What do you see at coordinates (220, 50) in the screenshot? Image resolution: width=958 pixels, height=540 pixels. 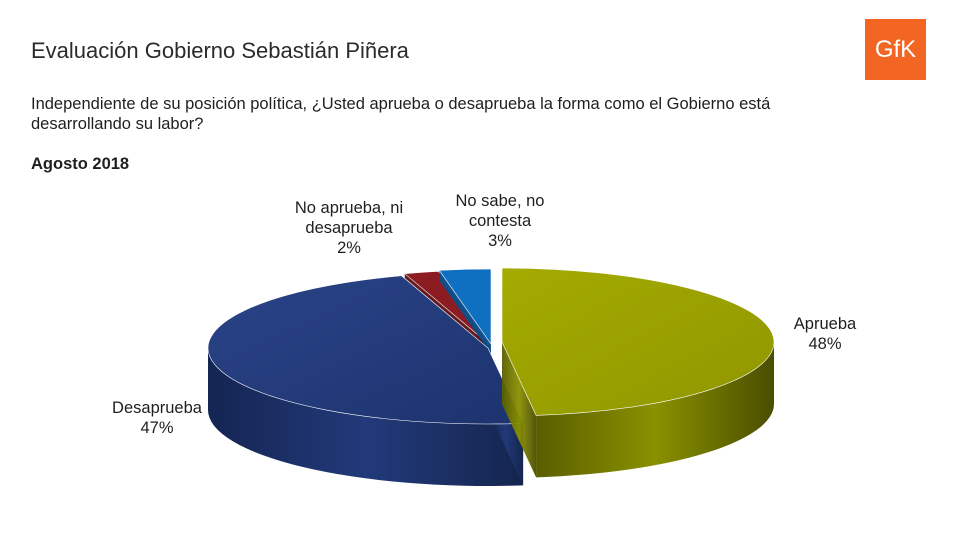 I see `page-title: Evaluación Gobierno Sebastián Piñera` at bounding box center [220, 50].